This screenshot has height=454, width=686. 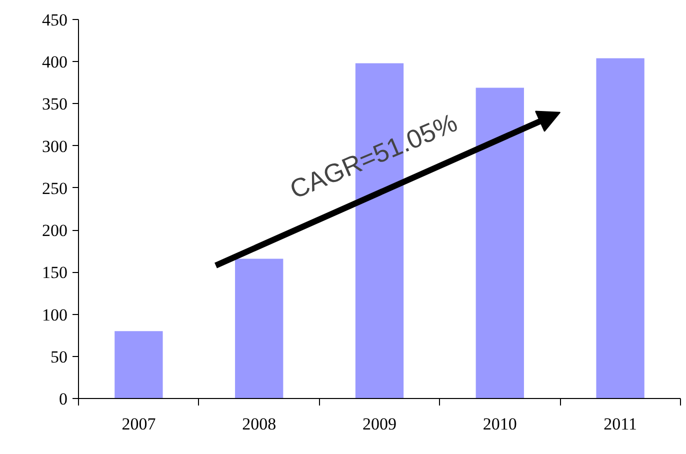 I want to click on x-tick-label: 2010, so click(x=499, y=424).